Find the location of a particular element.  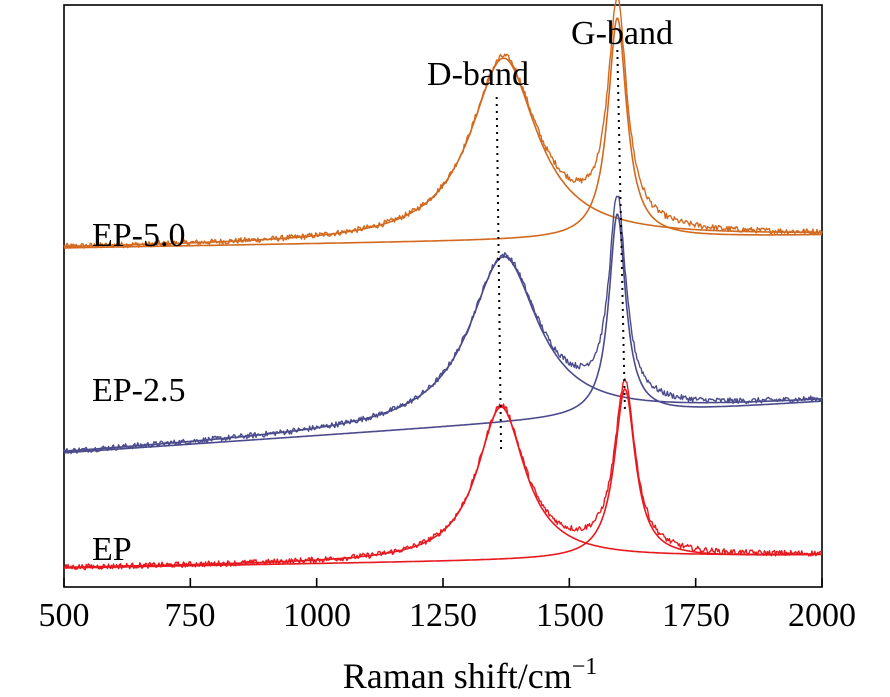

x-tick-label-1500: 1500 is located at coordinates (570, 615).